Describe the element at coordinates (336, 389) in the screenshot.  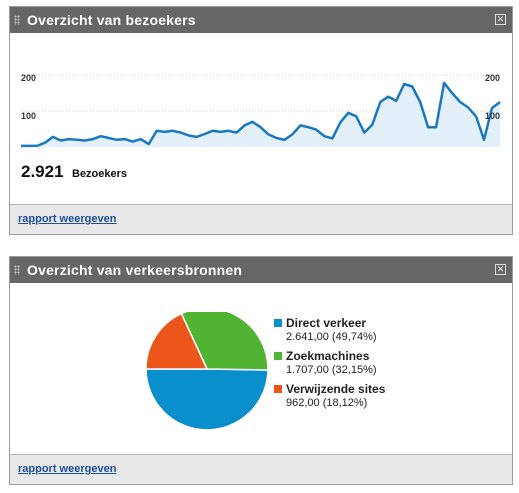
I see `legend-name: Verwijzende sites` at that location.